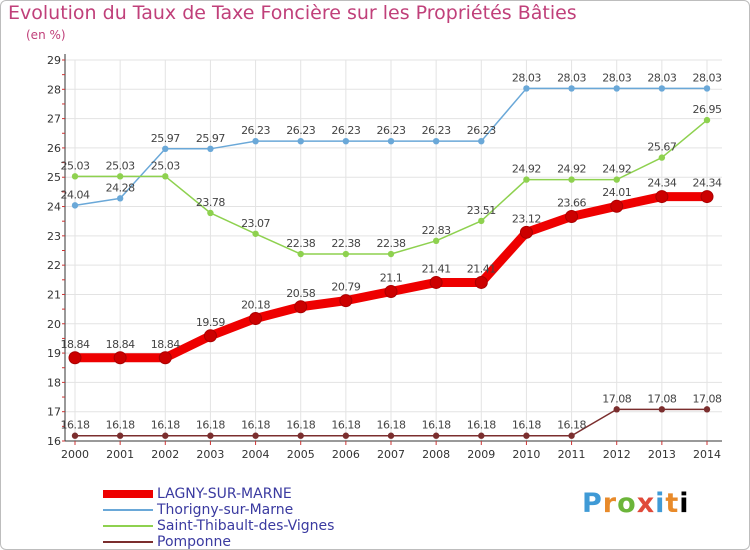 This screenshot has height=550, width=750. What do you see at coordinates (610, 503) in the screenshot?
I see `logo-letter: r` at bounding box center [610, 503].